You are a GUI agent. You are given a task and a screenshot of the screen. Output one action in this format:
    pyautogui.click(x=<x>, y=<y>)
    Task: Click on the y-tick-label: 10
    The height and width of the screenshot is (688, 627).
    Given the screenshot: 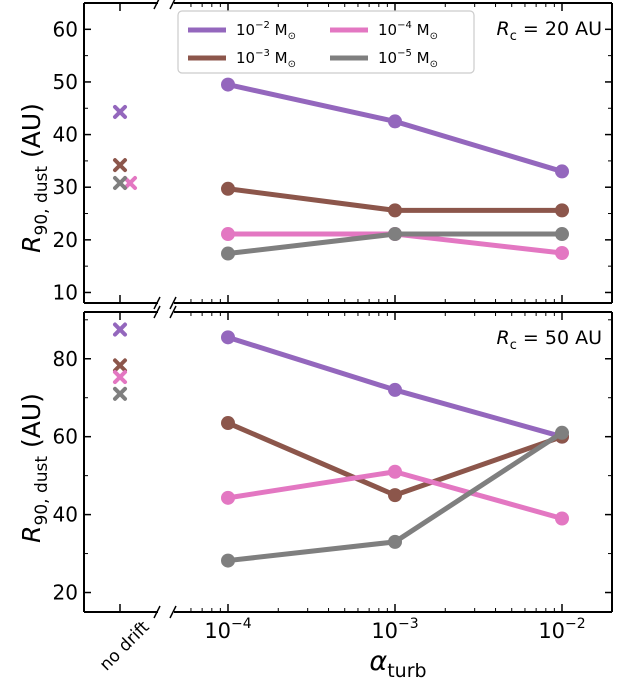 What is the action you would take?
    pyautogui.click(x=65, y=292)
    